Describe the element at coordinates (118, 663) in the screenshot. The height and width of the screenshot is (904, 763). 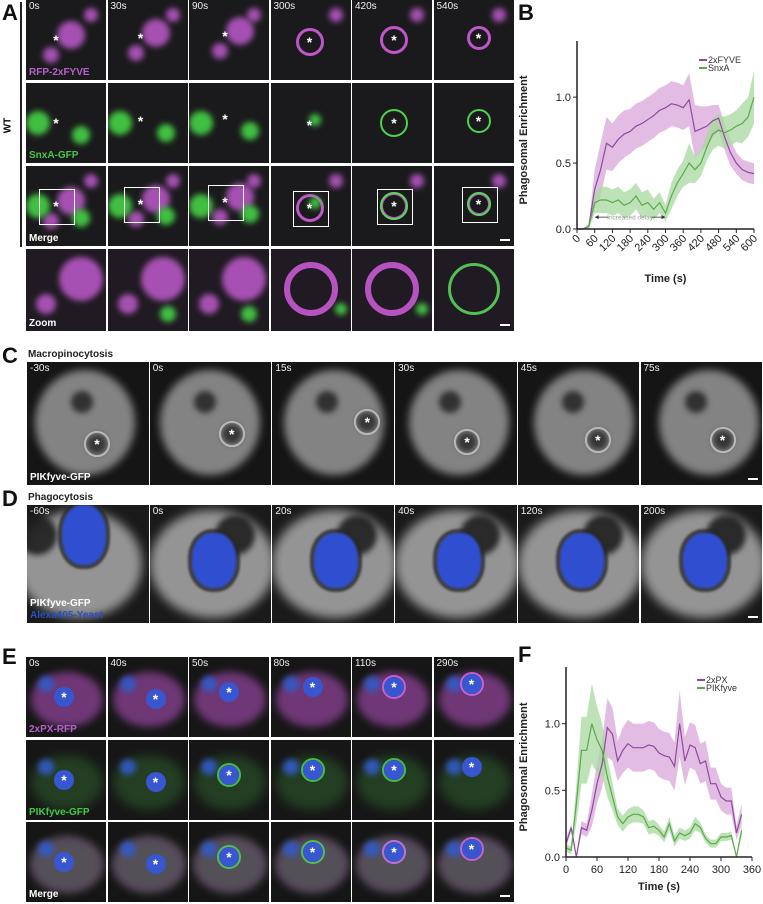
I see `timepoint-label: 40s` at that location.